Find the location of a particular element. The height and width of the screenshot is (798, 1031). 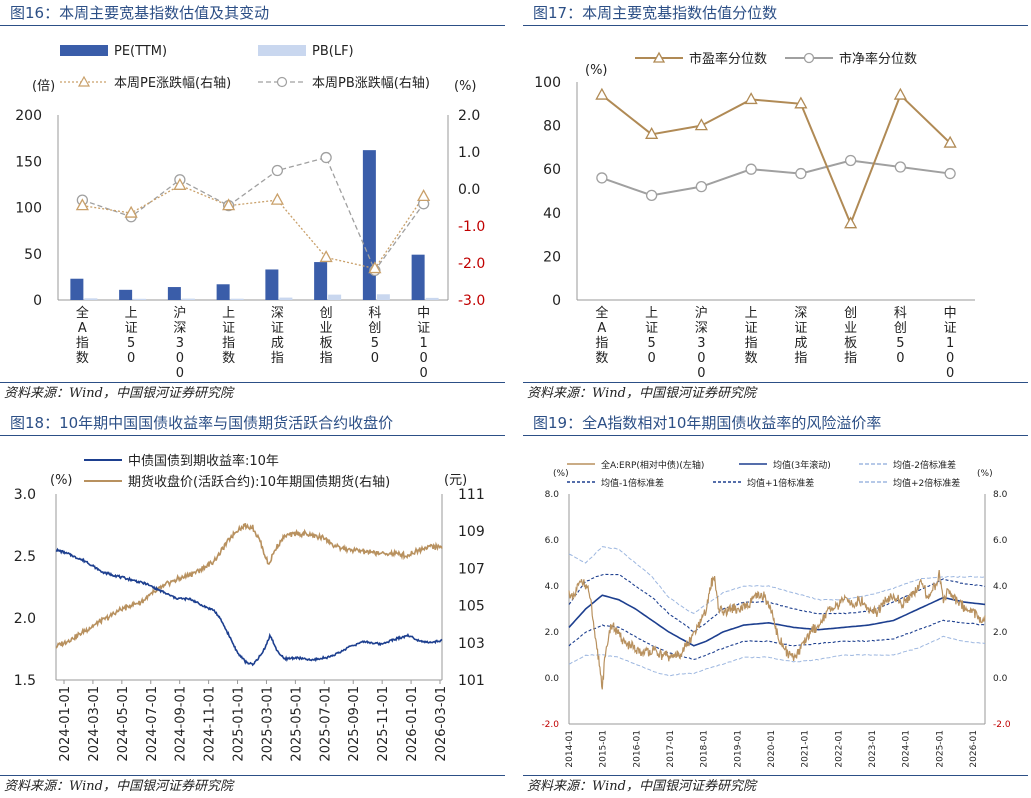

x-tick-label: 2024-03-01 is located at coordinates (94, 724).